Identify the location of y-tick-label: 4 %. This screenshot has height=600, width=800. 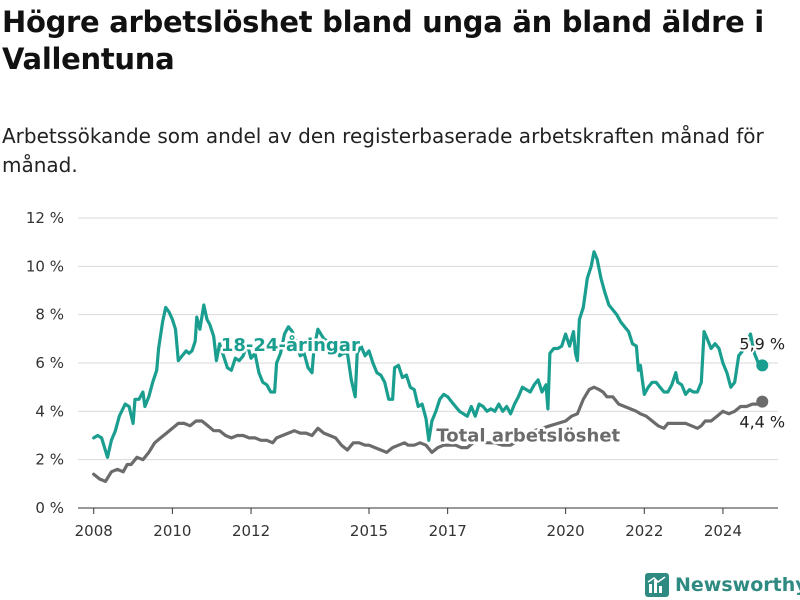
(49, 411).